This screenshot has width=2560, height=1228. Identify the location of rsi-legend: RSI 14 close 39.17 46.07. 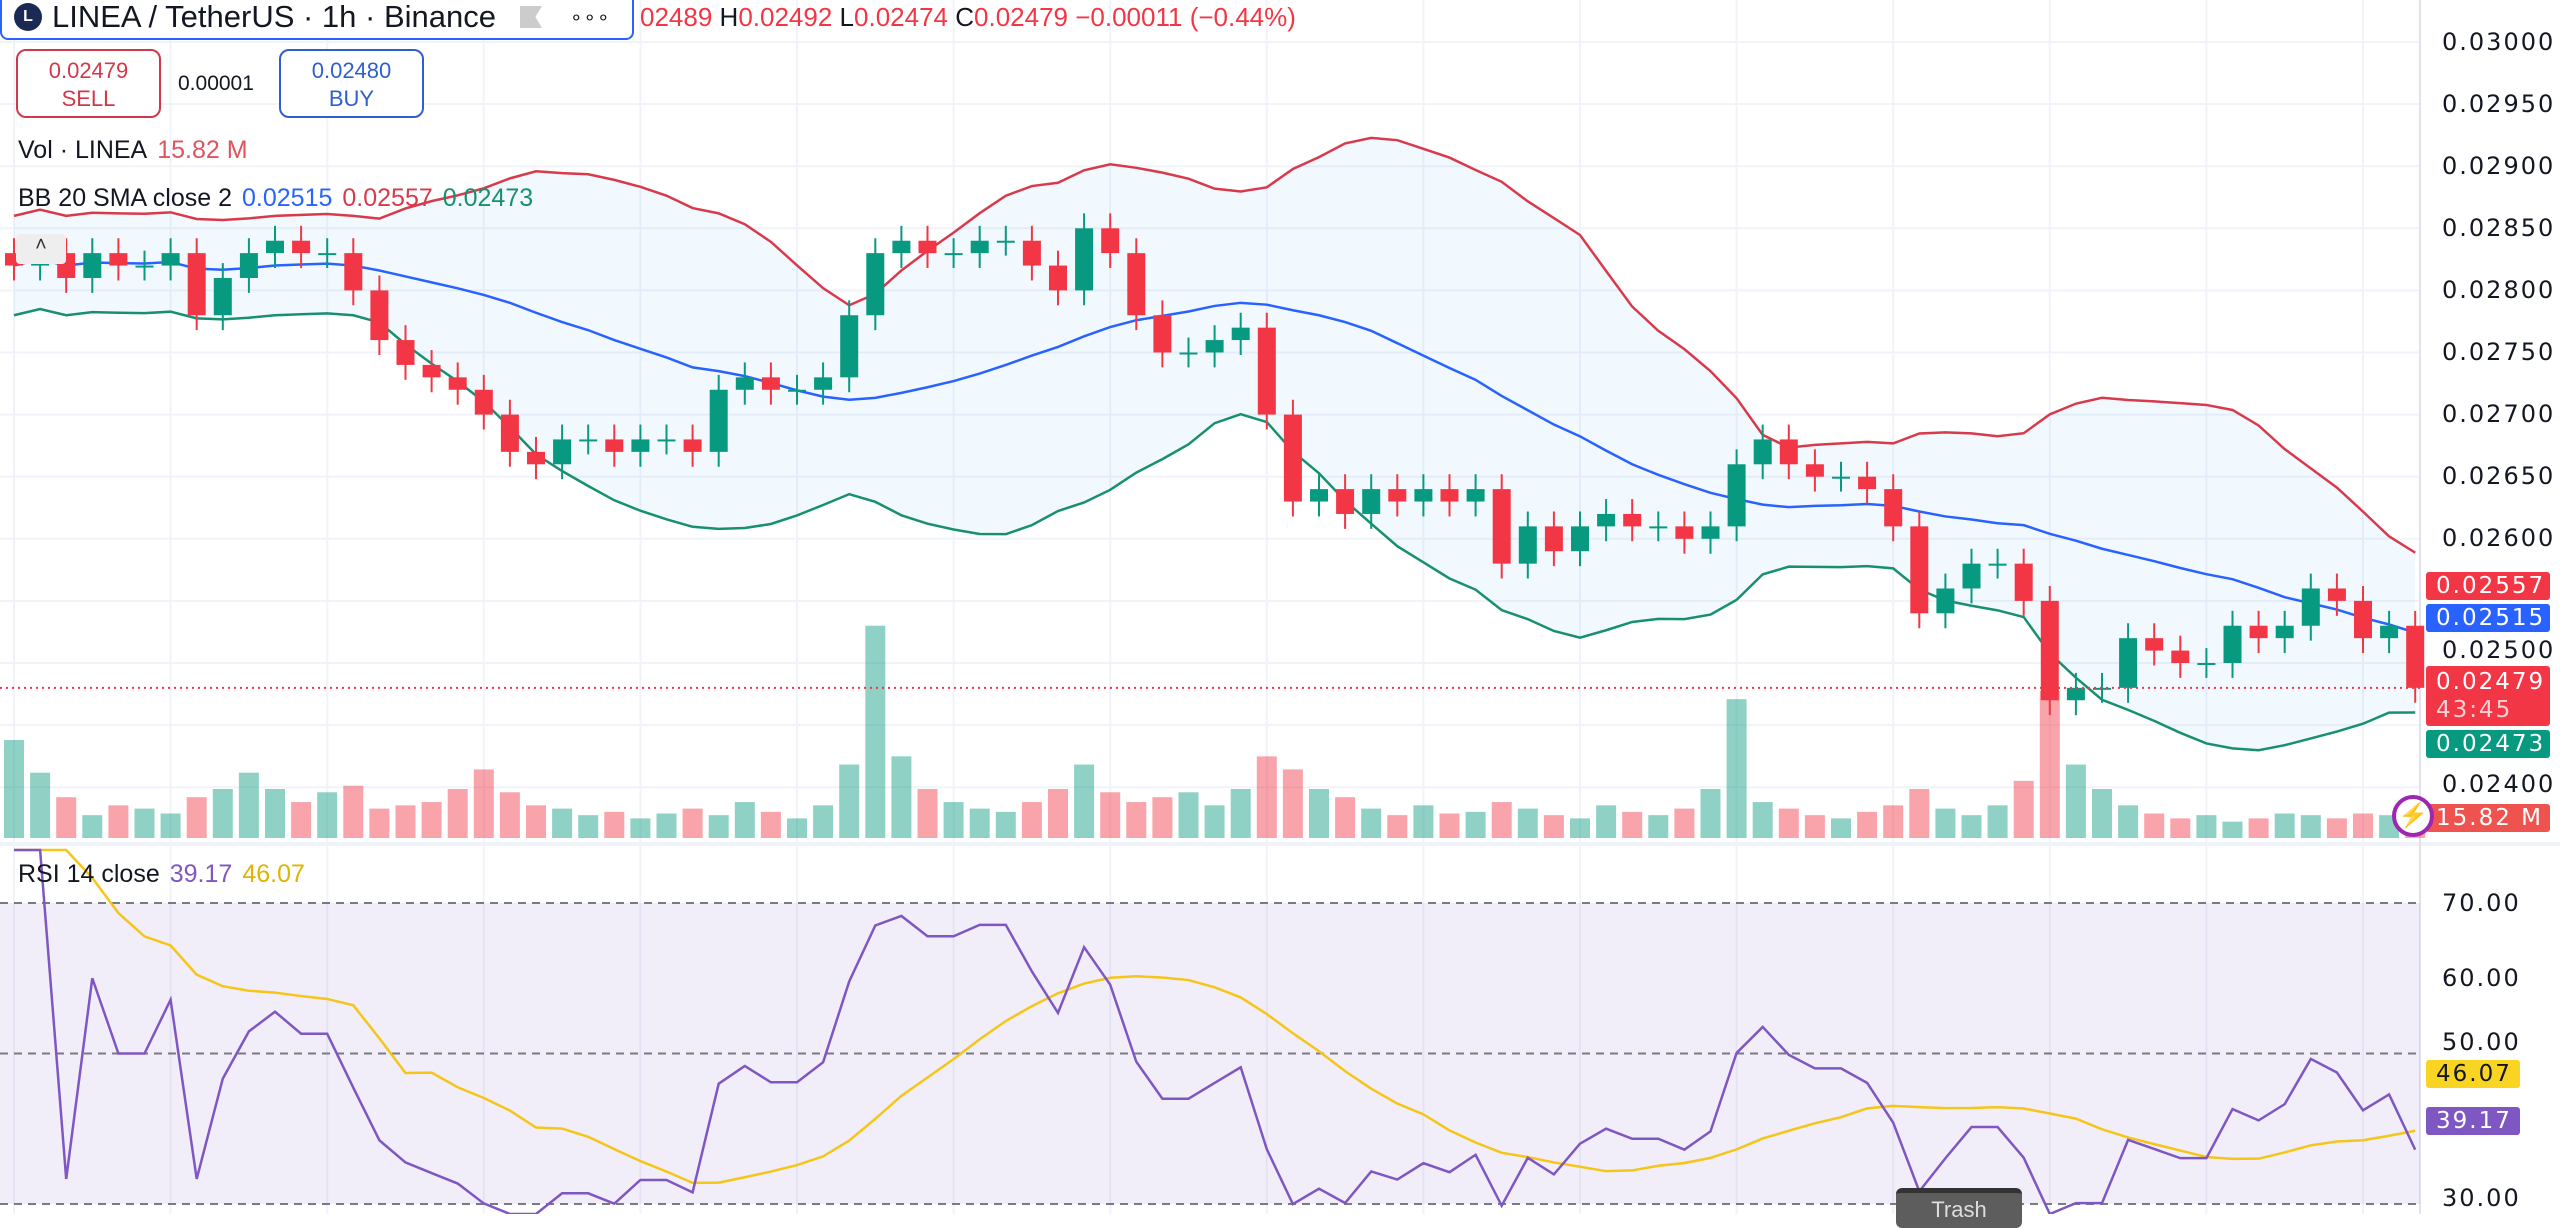
(161, 874).